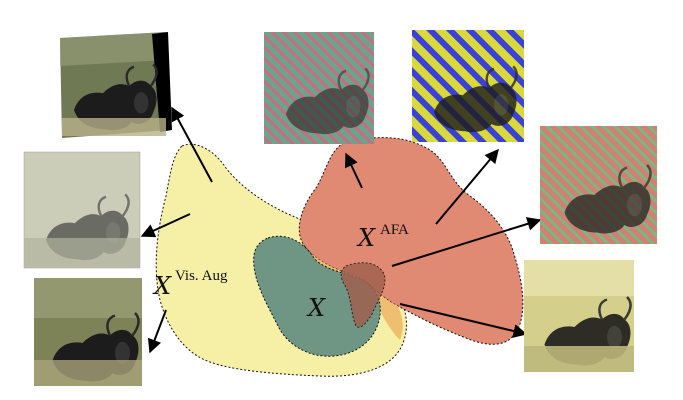 This screenshot has height=400, width=683. I want to click on thumb-rotated, so click(116, 85).